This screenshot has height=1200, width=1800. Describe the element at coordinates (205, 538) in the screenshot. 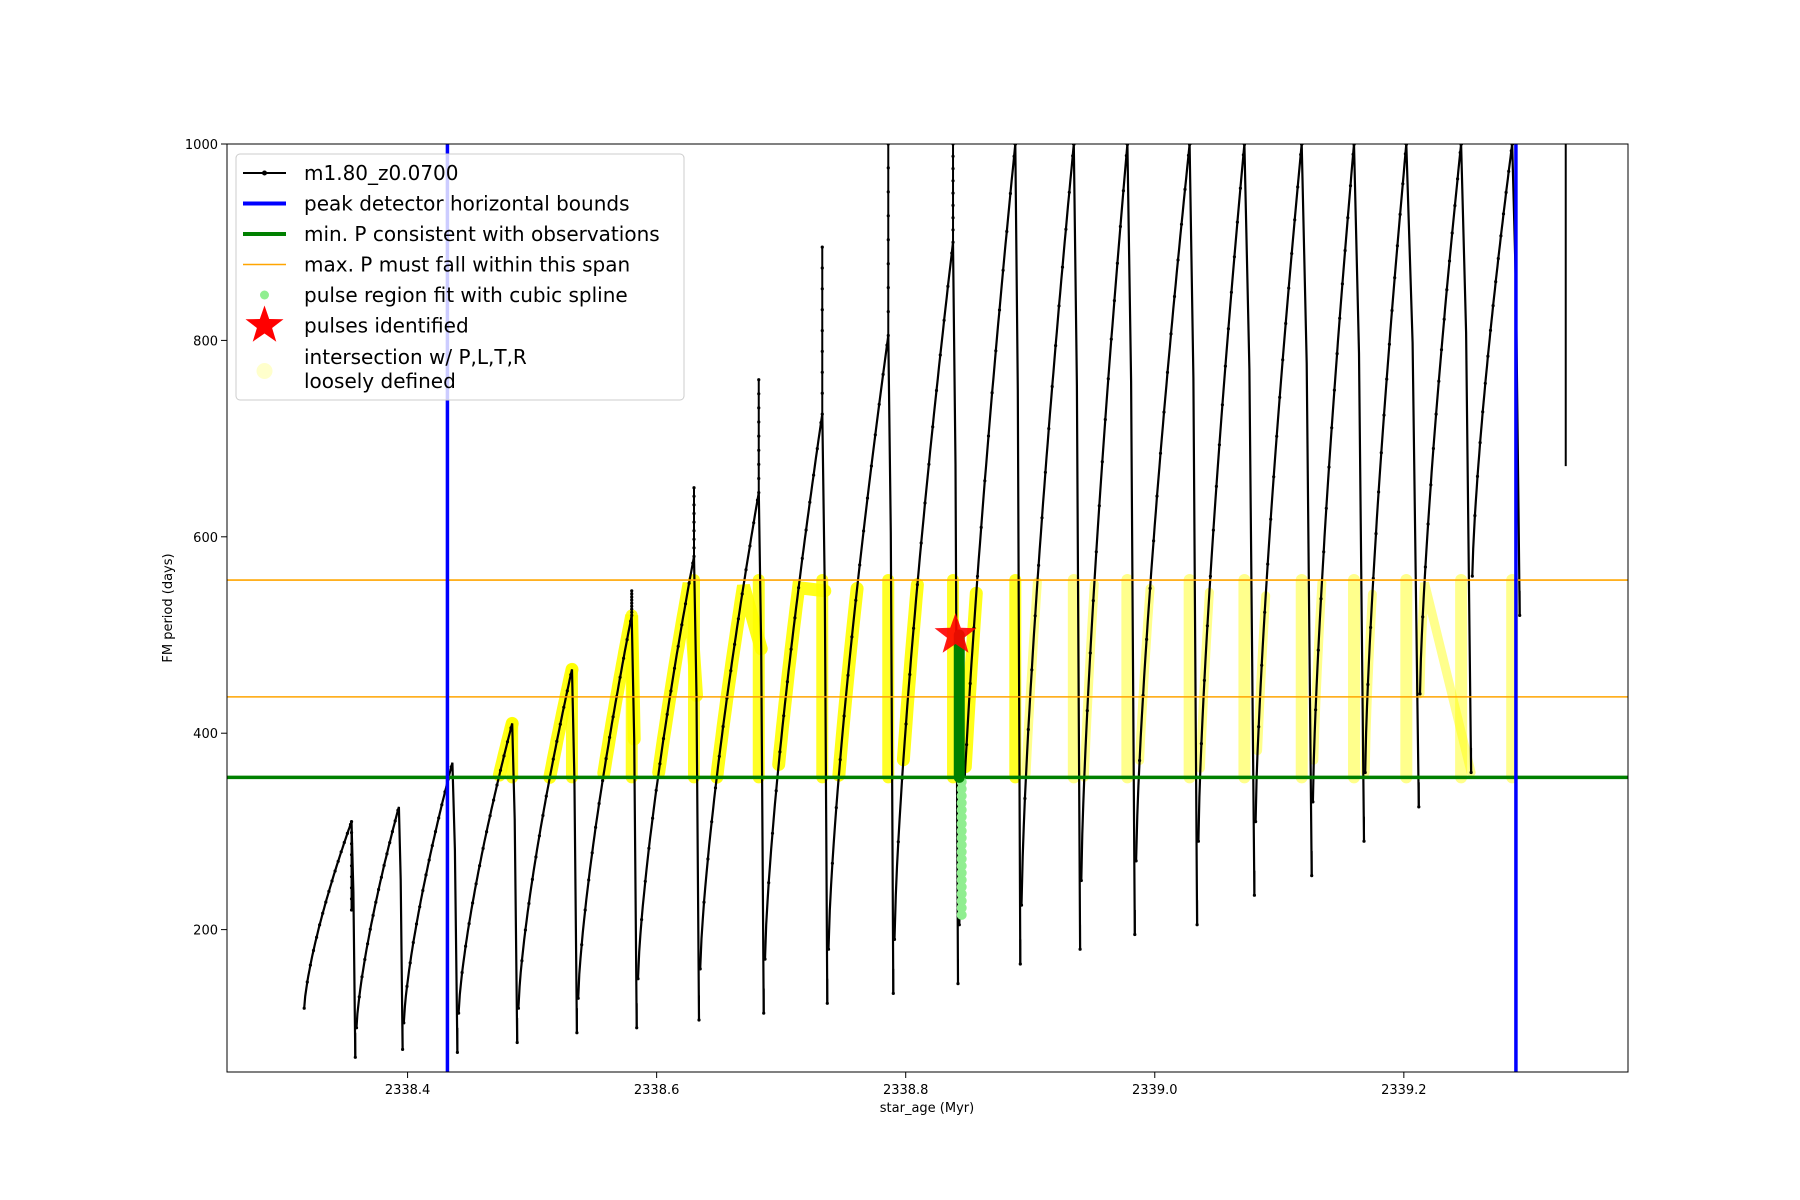

I see `y-tick-label: 600` at that location.